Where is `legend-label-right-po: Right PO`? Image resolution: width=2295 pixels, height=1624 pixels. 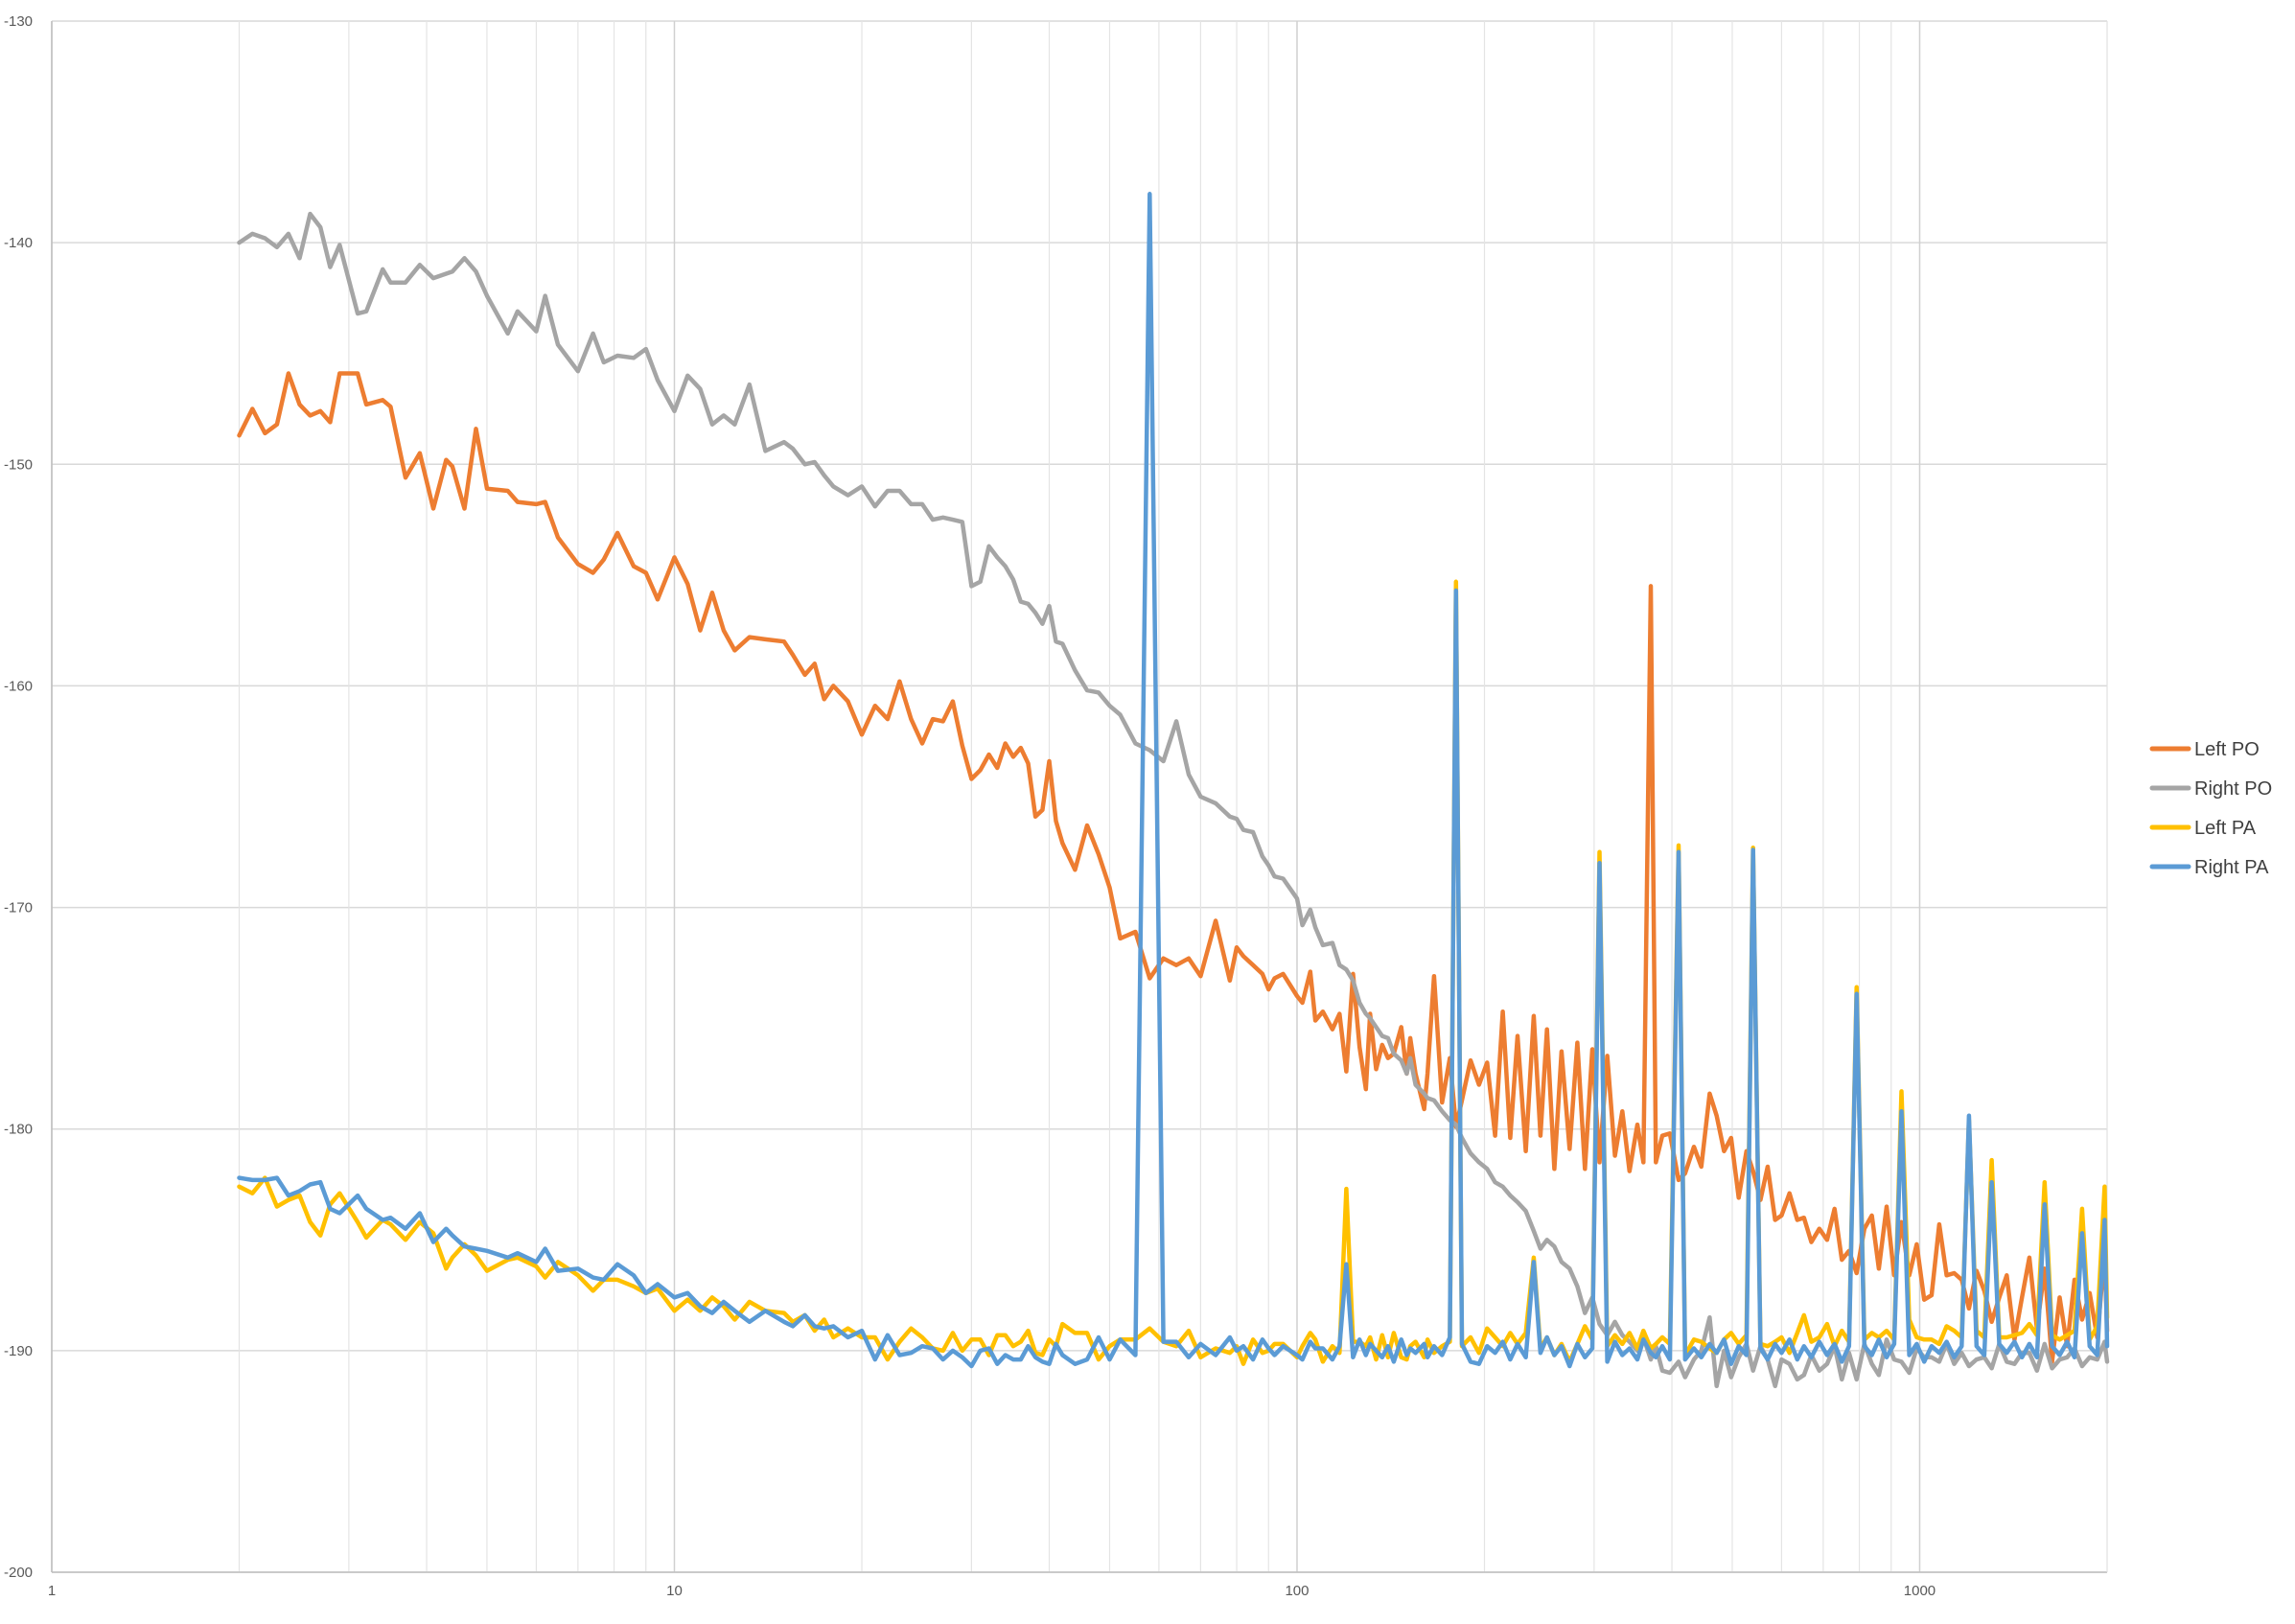 legend-label-right-po: Right PO is located at coordinates (2233, 789).